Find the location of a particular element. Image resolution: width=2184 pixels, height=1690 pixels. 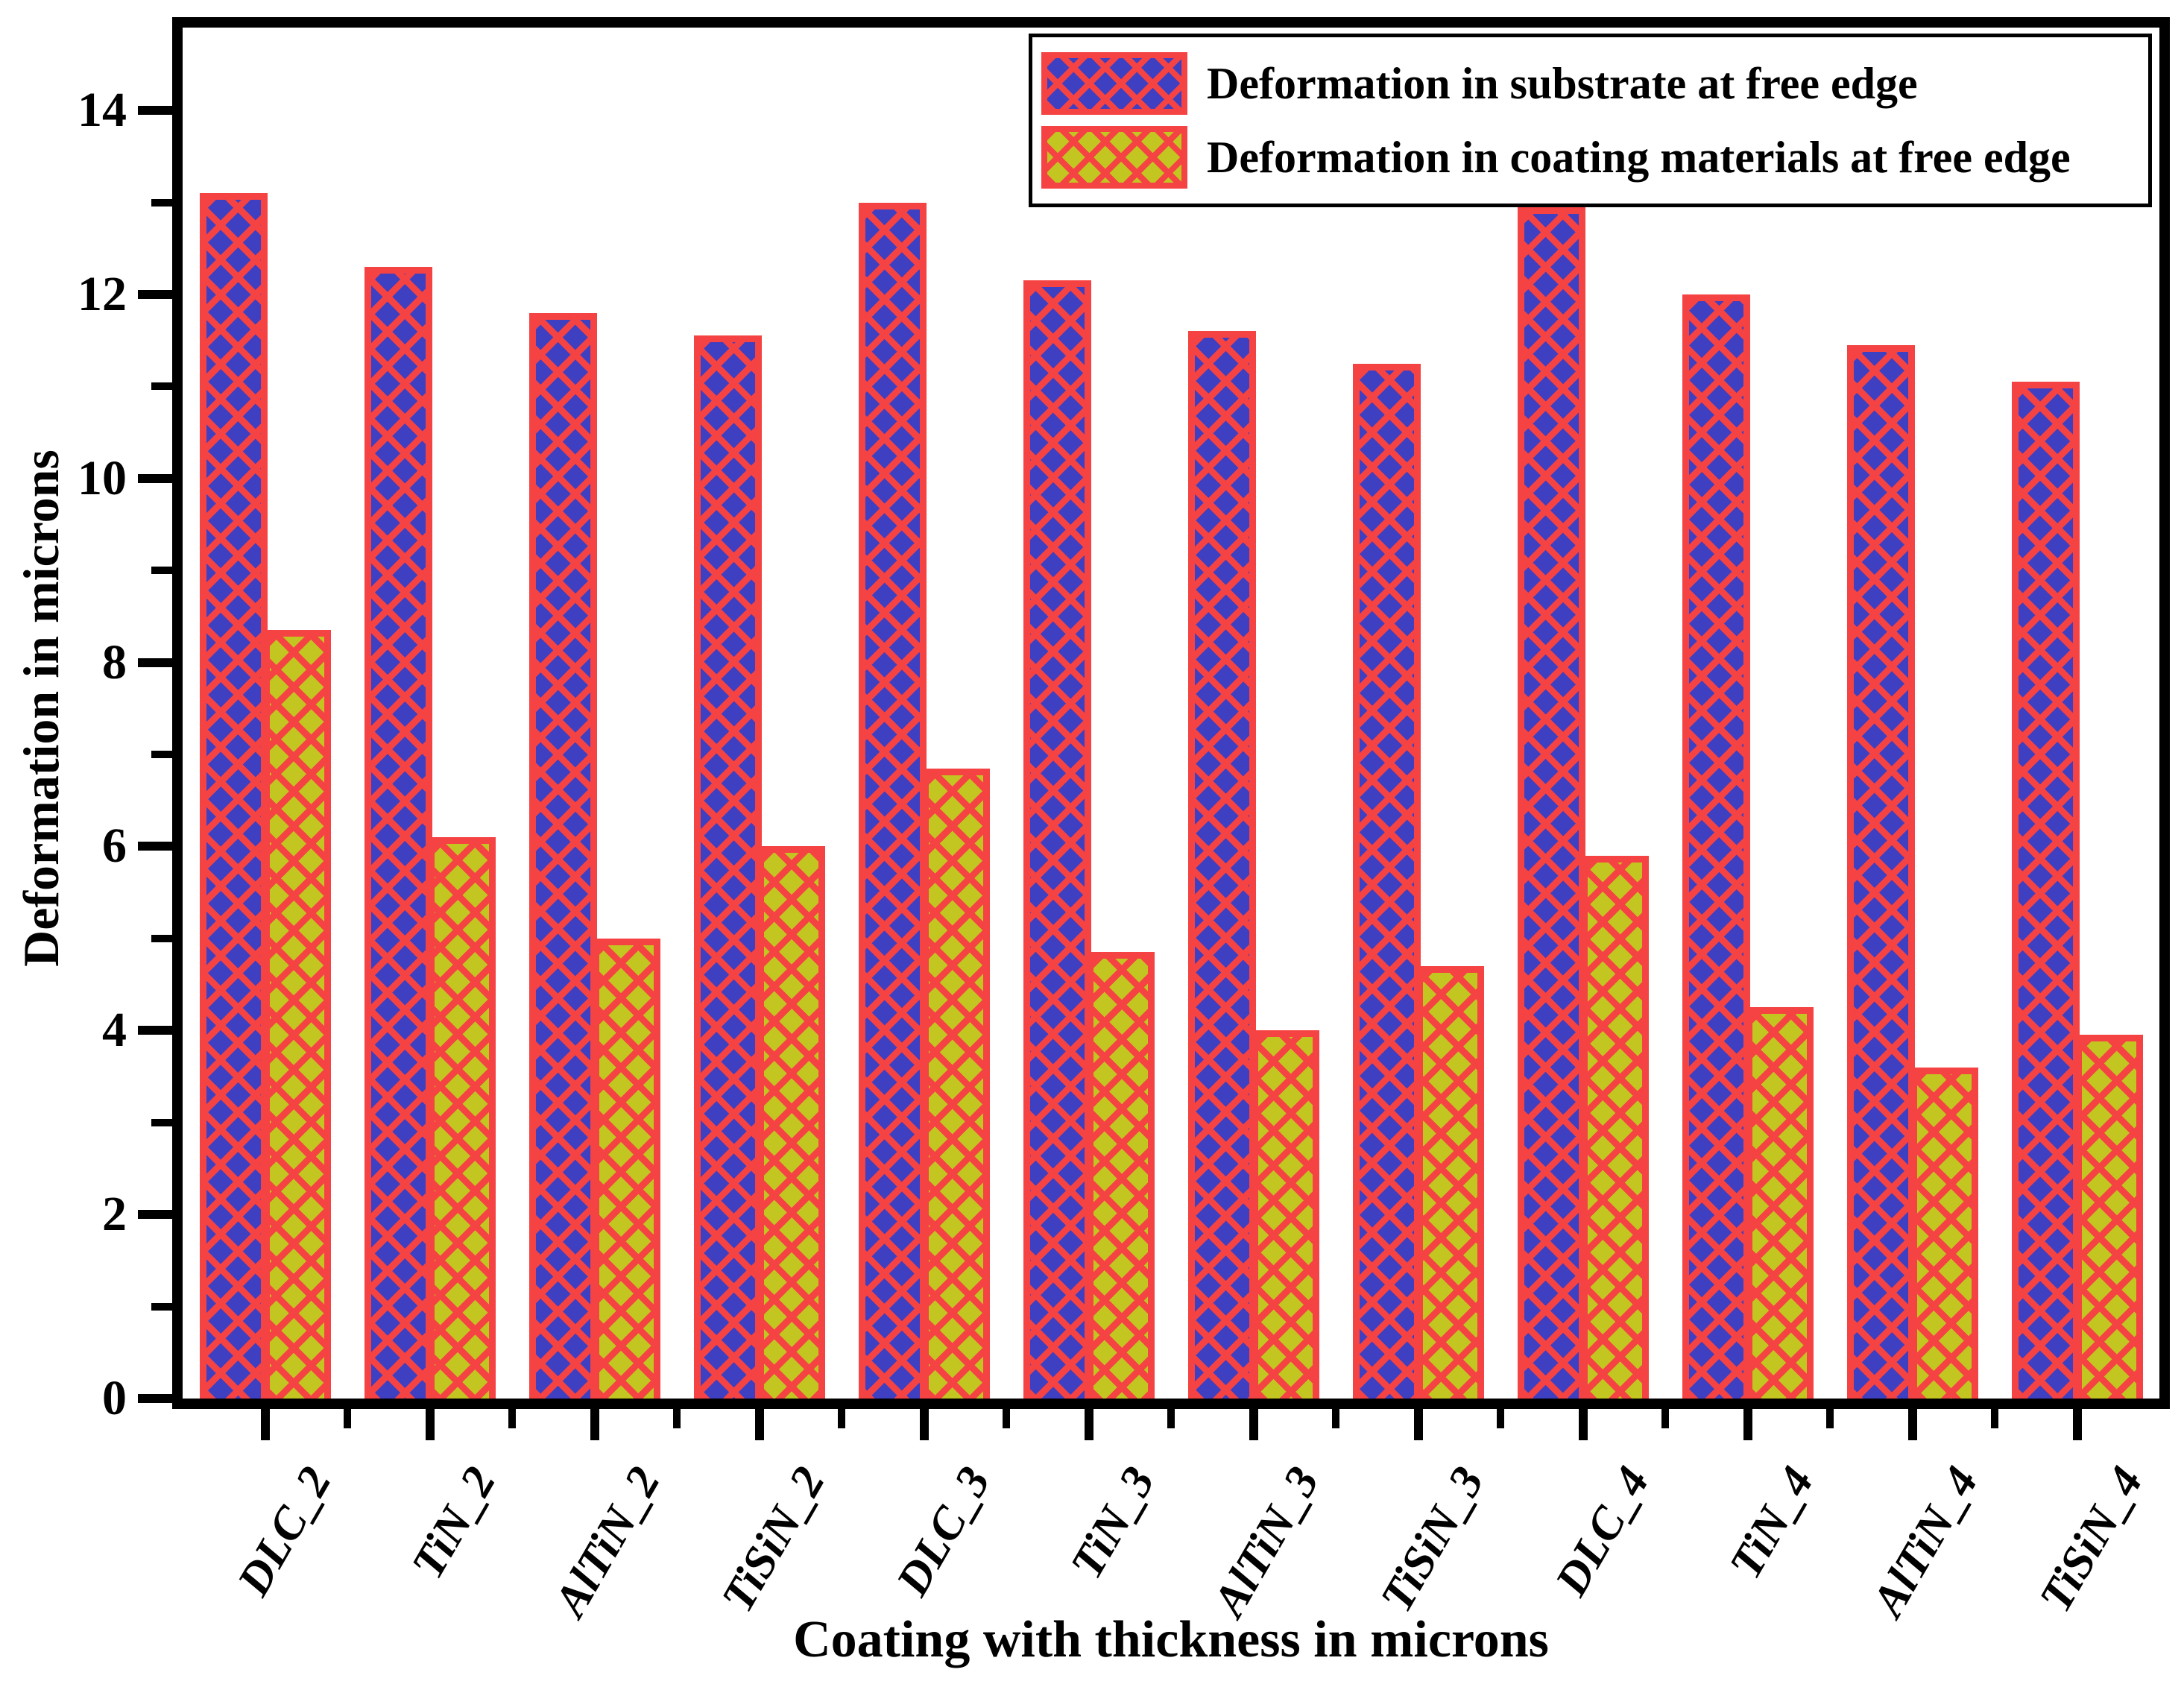

x-axis-title: Coating with thickness in microns is located at coordinates (1171, 1639).